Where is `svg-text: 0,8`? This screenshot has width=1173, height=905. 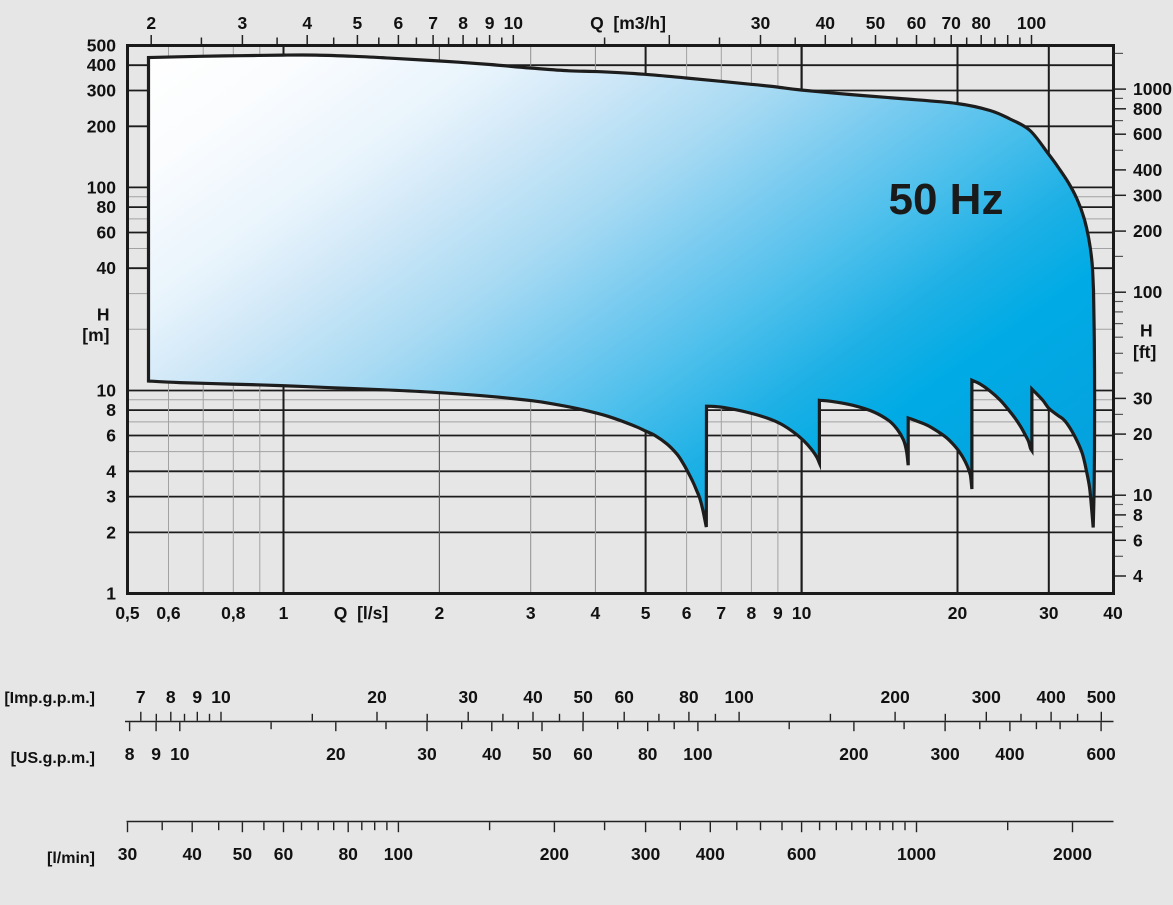
svg-text: 0,8 is located at coordinates (233, 613).